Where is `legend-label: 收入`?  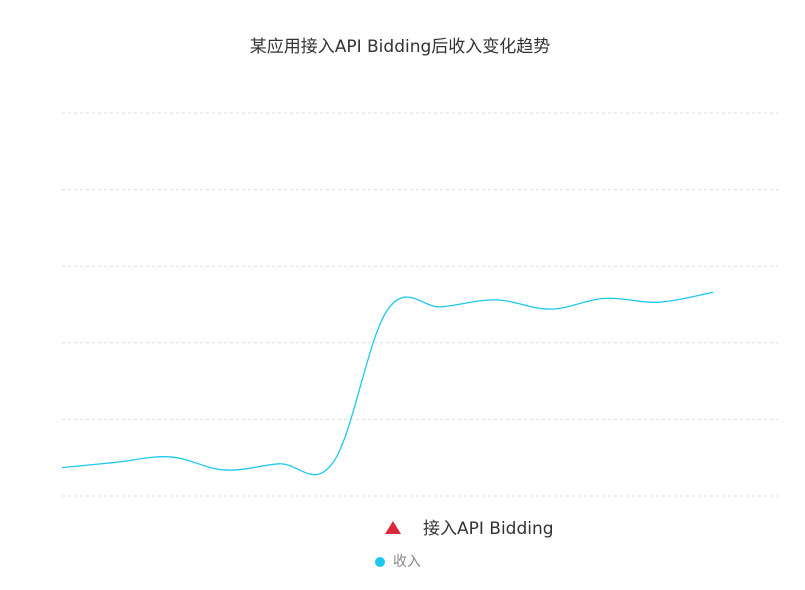
legend-label: 收入 is located at coordinates (407, 562).